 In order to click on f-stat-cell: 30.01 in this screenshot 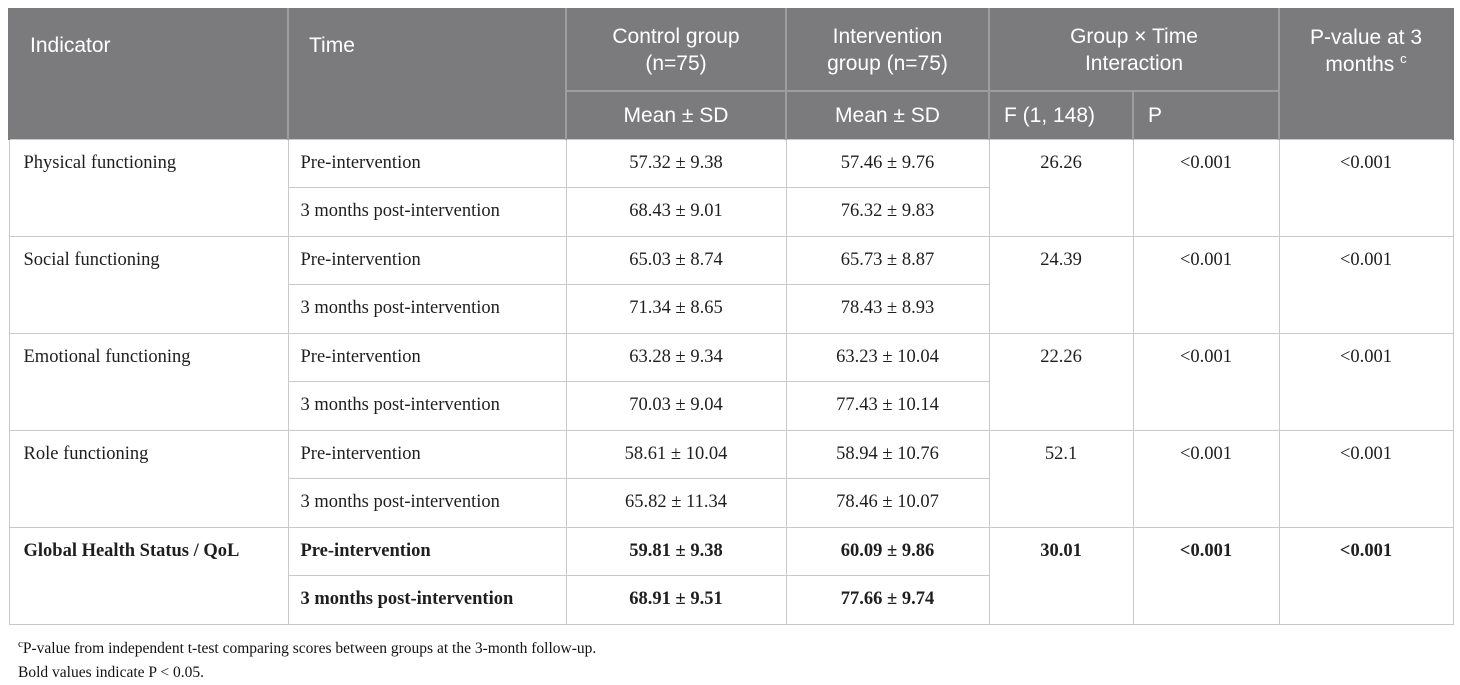, I will do `click(1061, 575)`.